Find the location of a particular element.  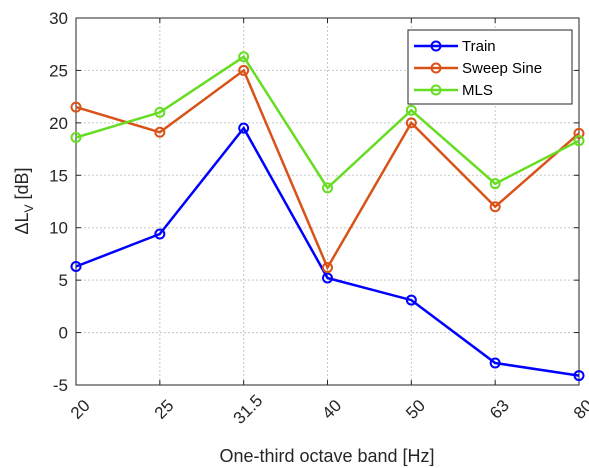

x-tick-label: 25 is located at coordinates (164, 409).